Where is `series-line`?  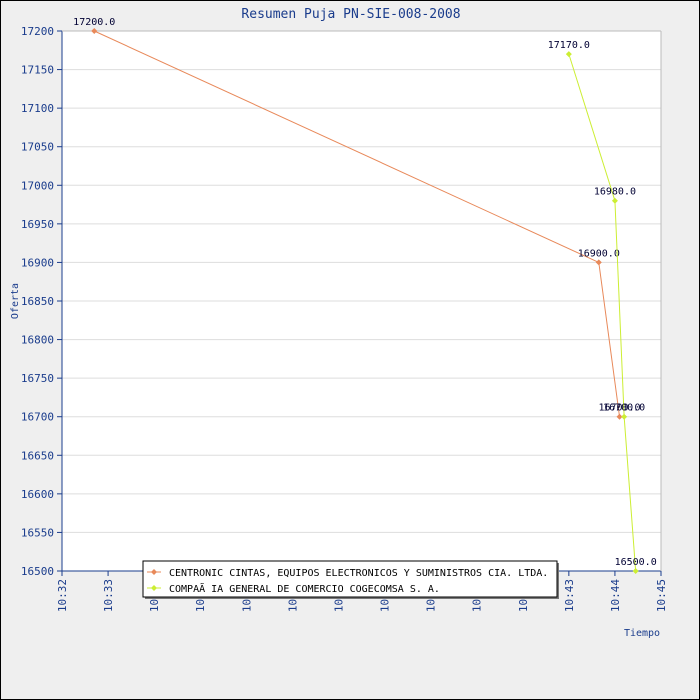
series-line is located at coordinates (602, 312).